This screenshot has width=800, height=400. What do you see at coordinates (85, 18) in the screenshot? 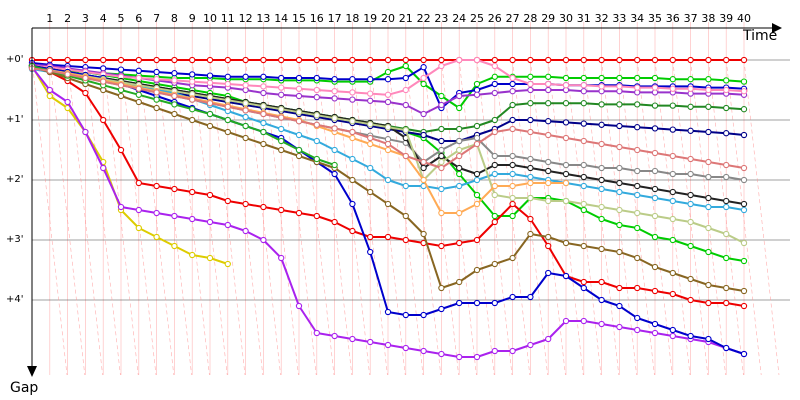
I see `x-tick-label: 3` at bounding box center [85, 18].